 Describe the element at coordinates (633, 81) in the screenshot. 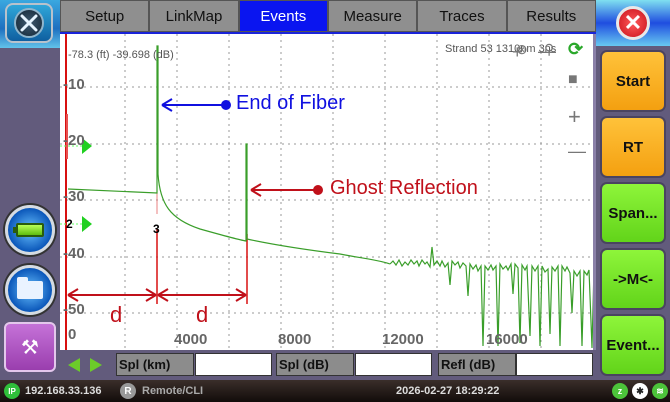

I see `start-button: Start` at that location.